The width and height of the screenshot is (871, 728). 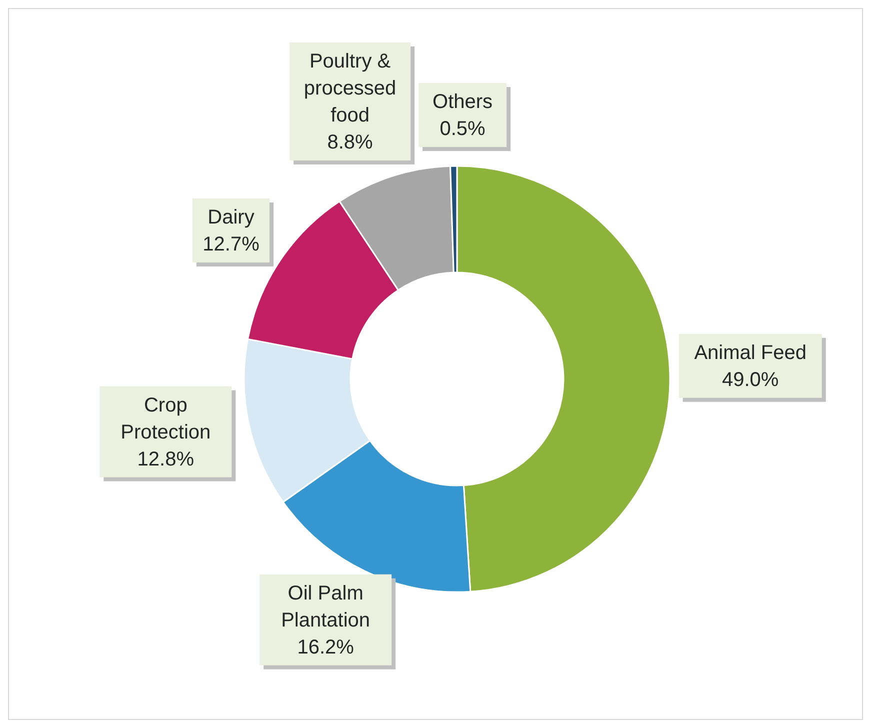 What do you see at coordinates (165, 459) in the screenshot?
I see `data-label: 12.8%` at bounding box center [165, 459].